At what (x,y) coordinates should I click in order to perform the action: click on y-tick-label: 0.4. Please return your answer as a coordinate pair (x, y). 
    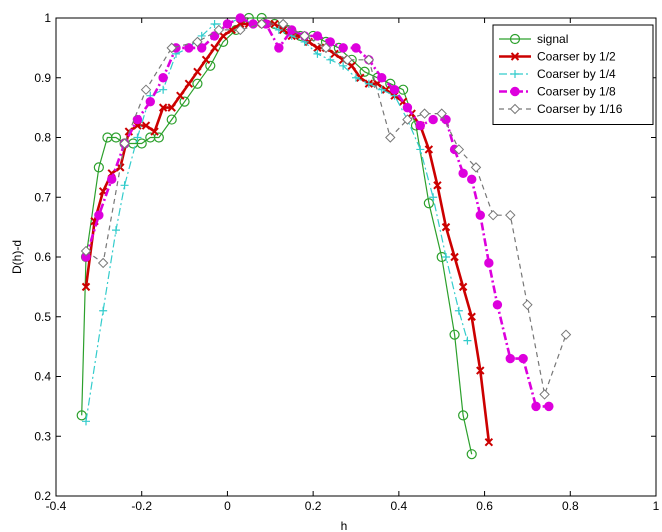
    Looking at the image, I should click on (42, 377).